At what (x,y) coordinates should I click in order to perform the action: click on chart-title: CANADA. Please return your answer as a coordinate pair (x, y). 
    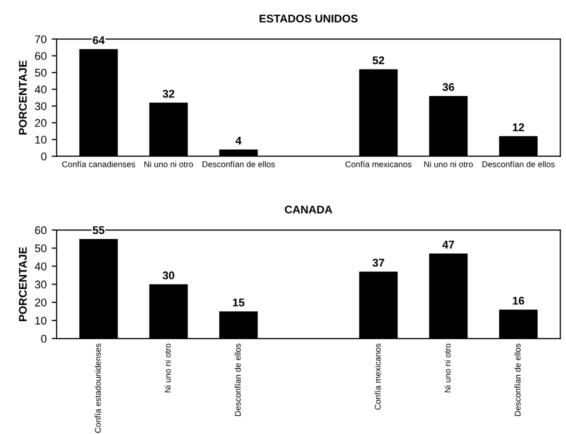
    Looking at the image, I should click on (308, 210).